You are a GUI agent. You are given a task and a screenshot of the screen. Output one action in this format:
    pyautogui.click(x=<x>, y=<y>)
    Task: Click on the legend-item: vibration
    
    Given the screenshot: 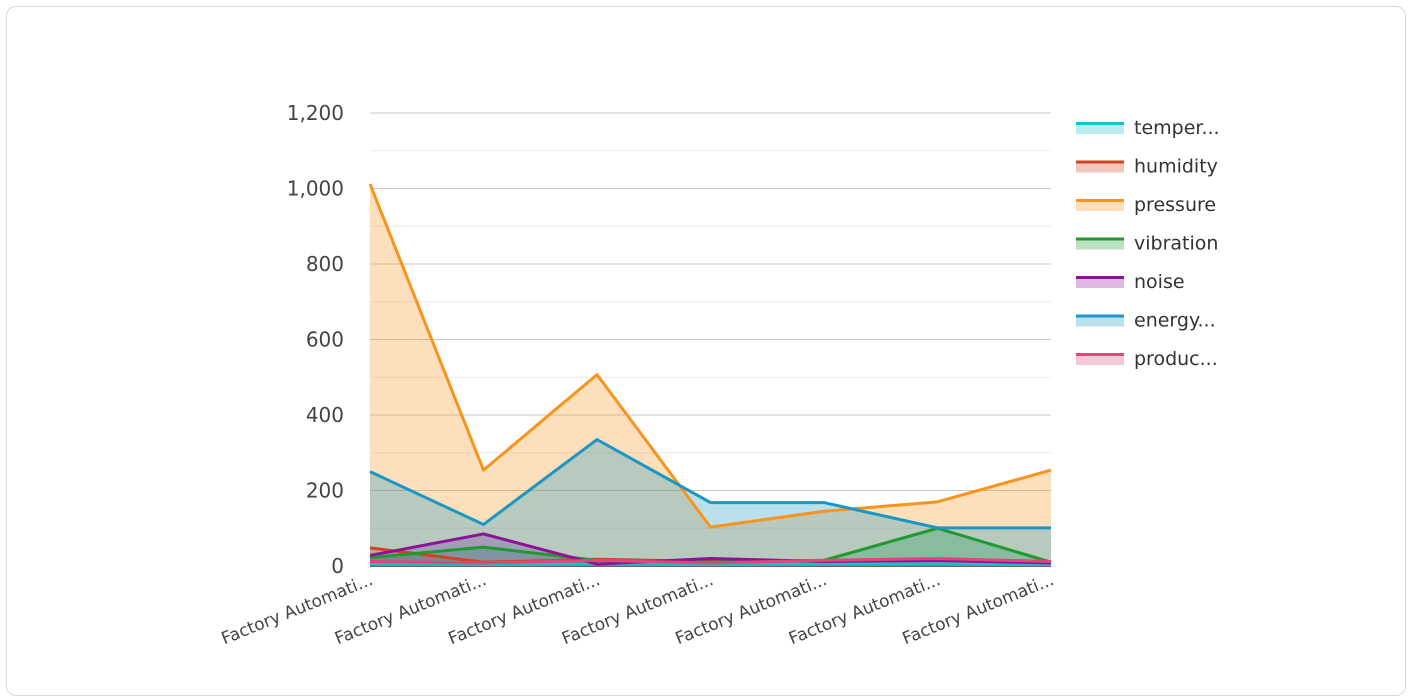 What is the action you would take?
    pyautogui.click(x=1147, y=244)
    